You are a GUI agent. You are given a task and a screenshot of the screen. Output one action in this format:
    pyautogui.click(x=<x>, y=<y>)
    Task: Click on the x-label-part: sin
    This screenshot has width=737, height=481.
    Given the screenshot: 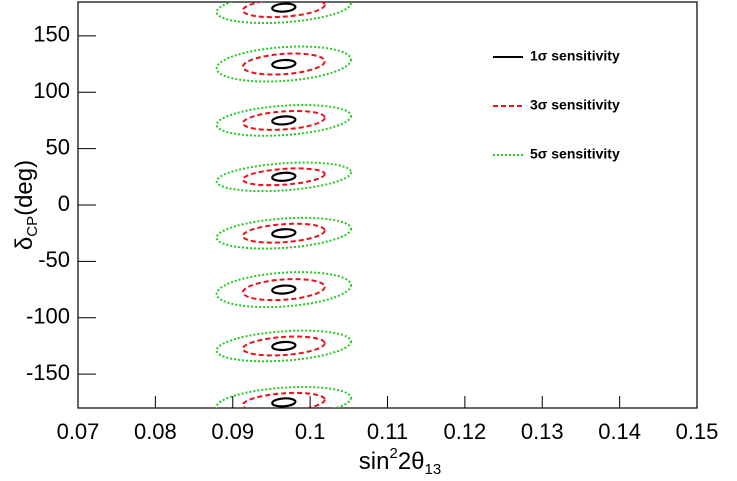 What is the action you would take?
    pyautogui.click(x=374, y=461)
    